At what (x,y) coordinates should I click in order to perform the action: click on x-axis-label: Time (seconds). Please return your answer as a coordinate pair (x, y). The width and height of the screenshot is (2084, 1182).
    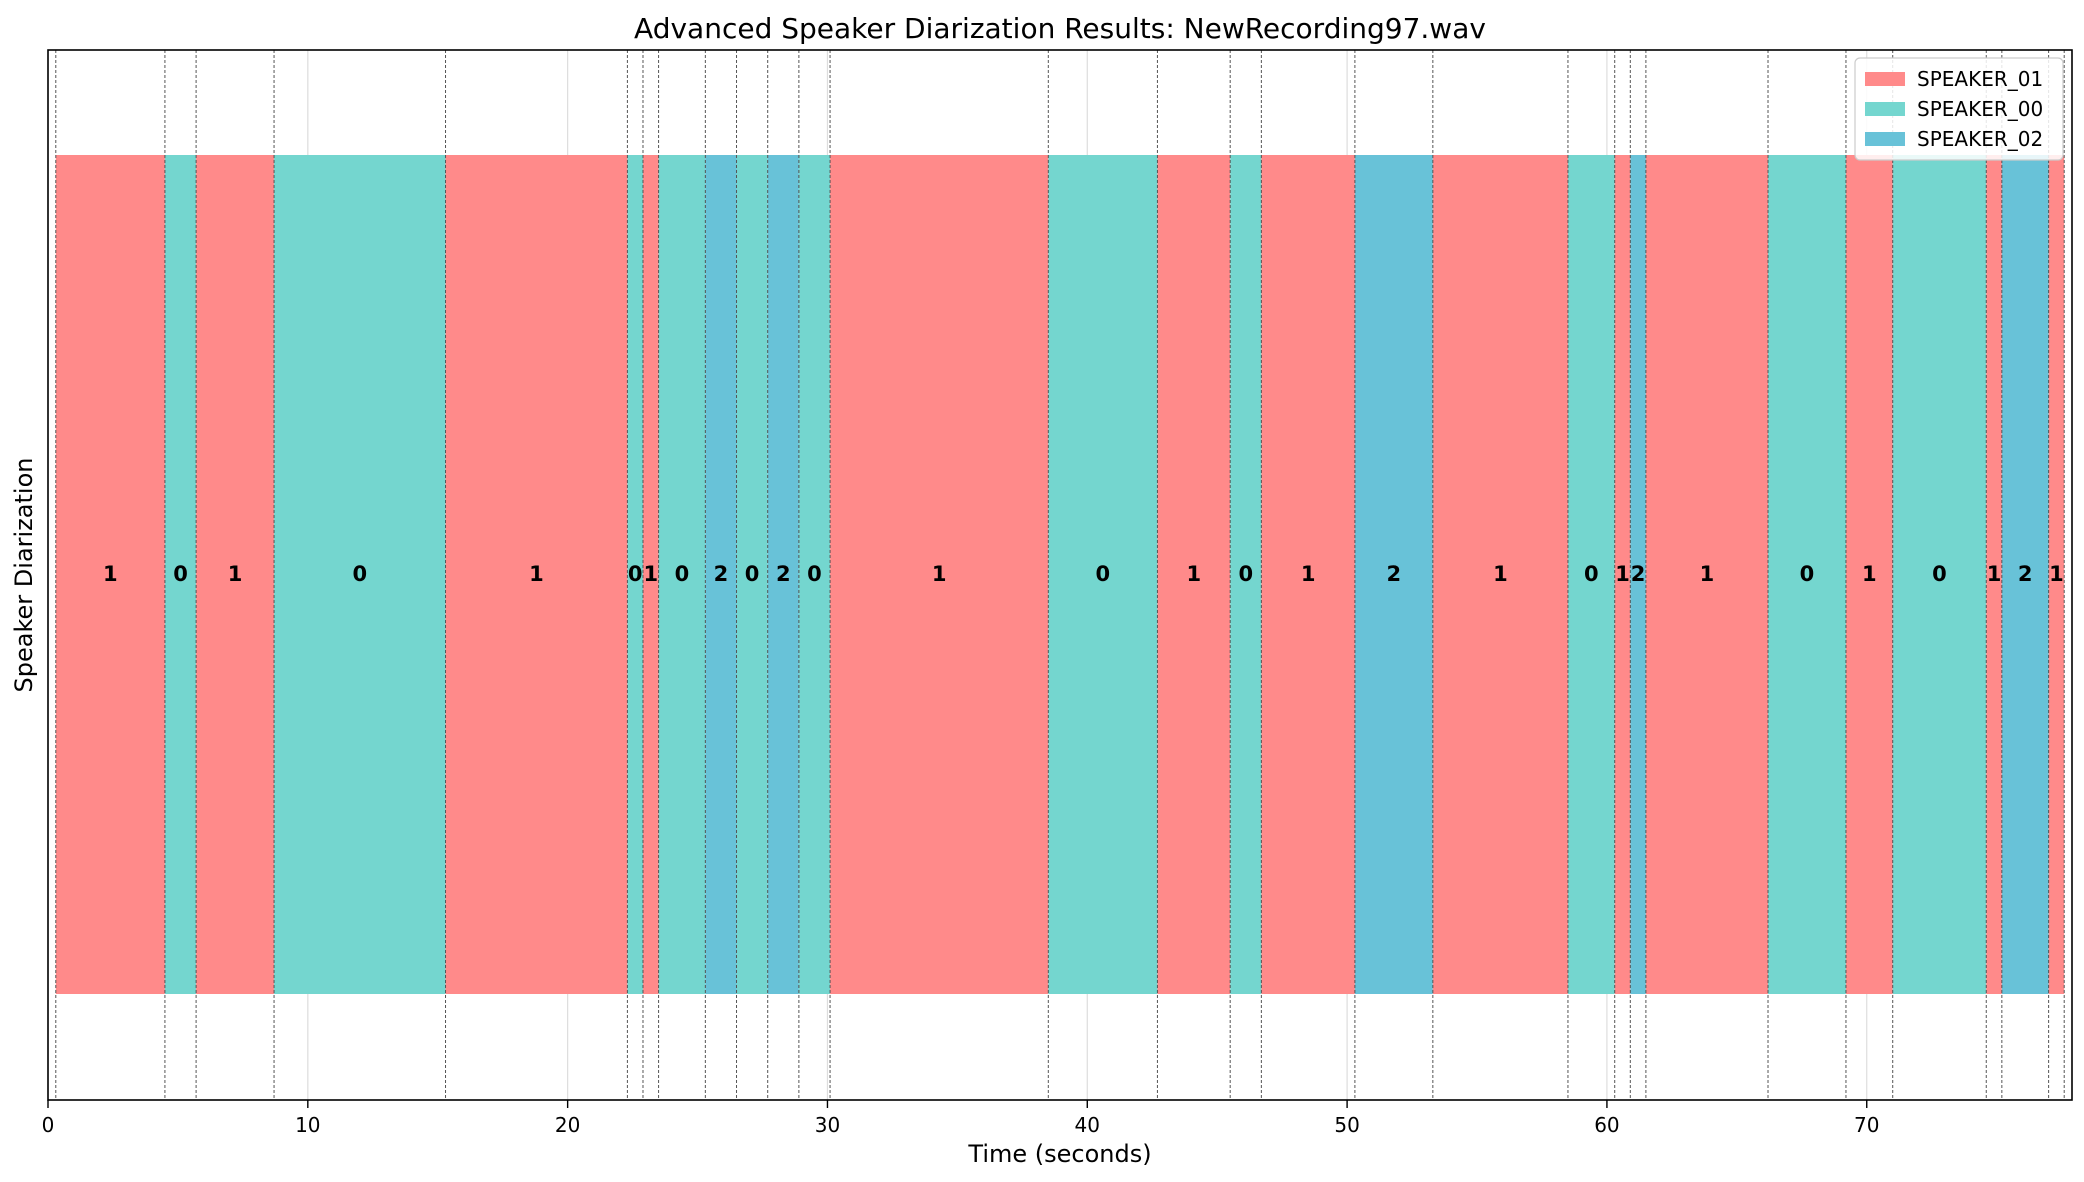
    Looking at the image, I should click on (1059, 1154).